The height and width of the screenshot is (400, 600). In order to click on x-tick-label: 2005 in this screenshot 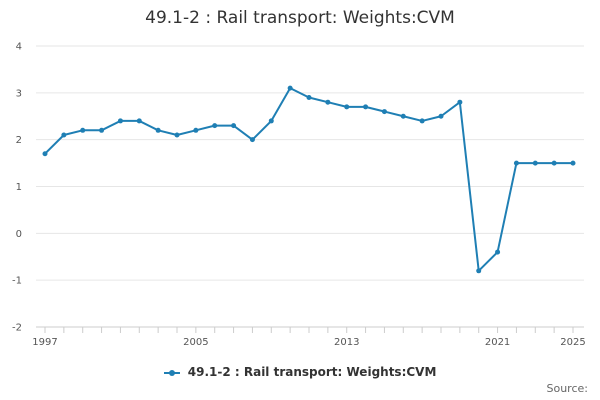, I will do `click(195, 342)`.